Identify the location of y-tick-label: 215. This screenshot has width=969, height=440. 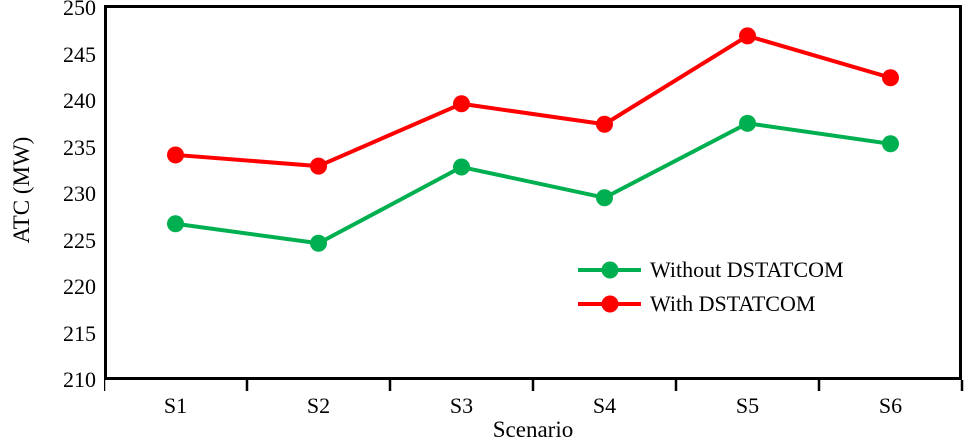
(79, 333).